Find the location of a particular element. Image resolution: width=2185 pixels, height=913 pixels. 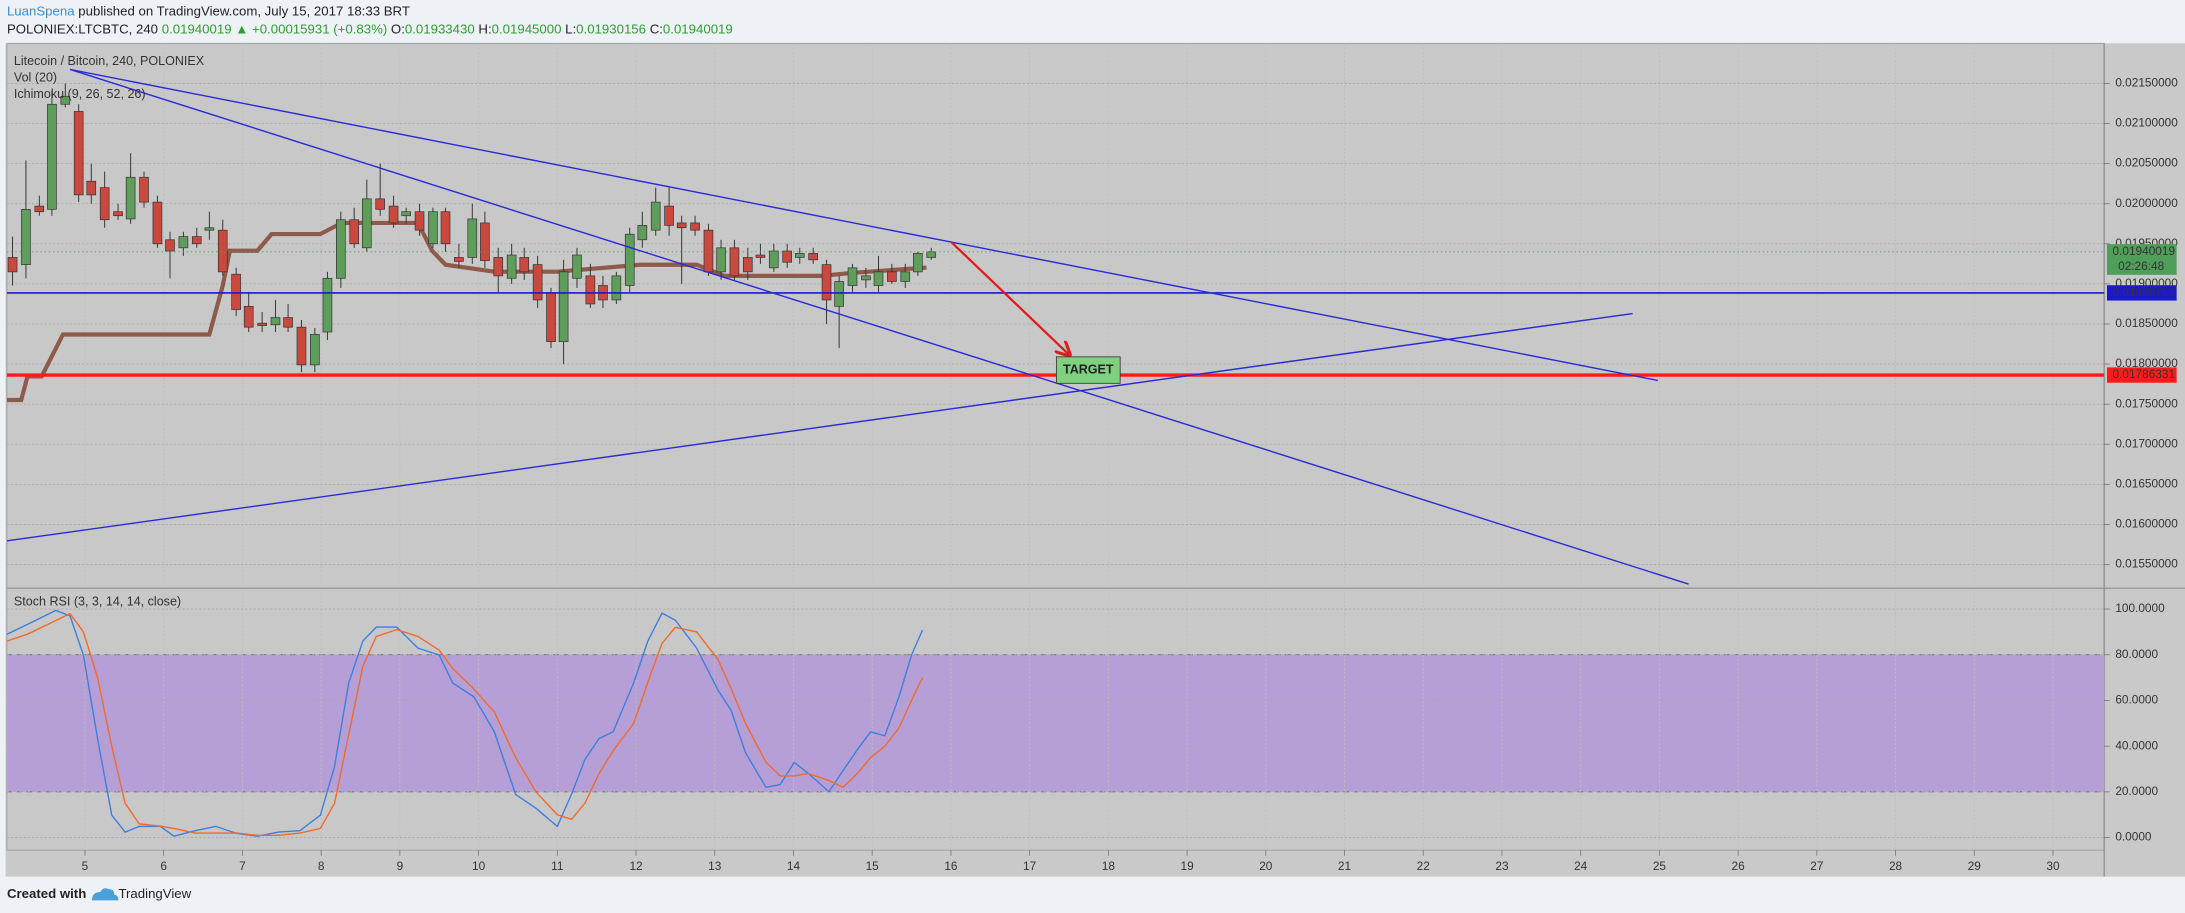

x-tick-label: 22 is located at coordinates (1423, 866).